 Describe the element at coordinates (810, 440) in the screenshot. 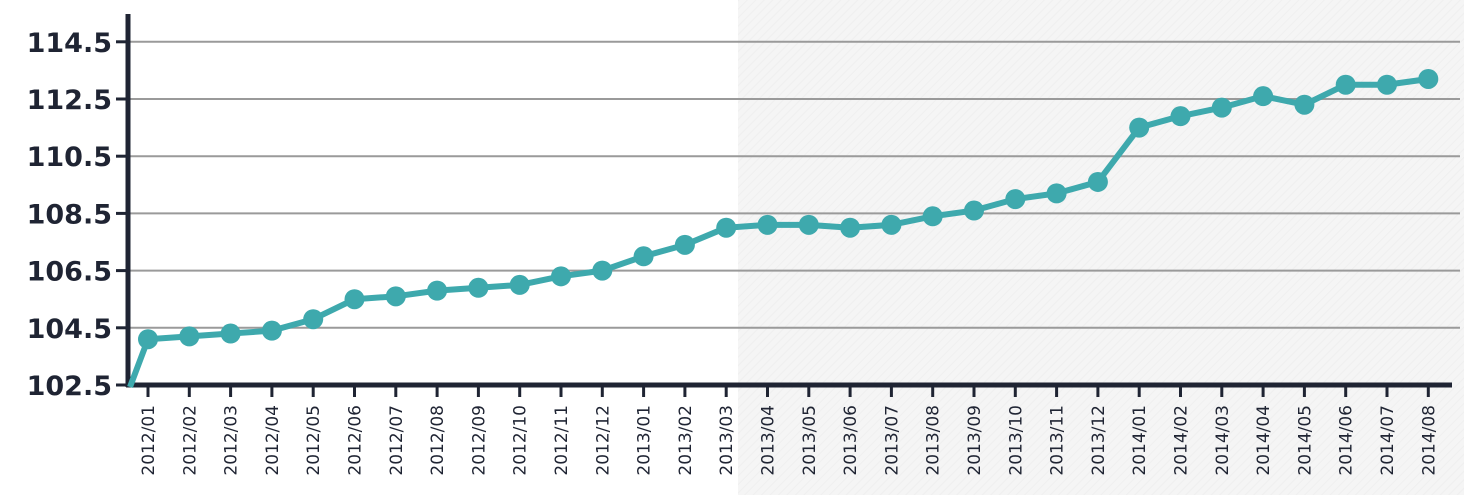

I see `x-tick-label: 2013/05` at that location.